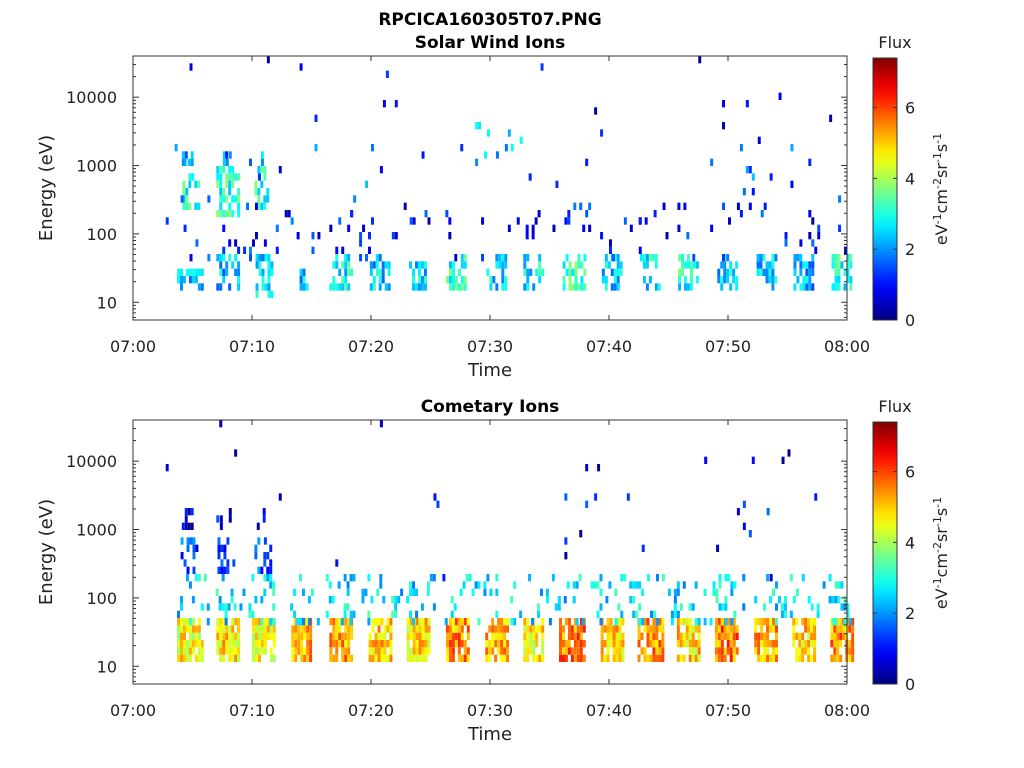 The width and height of the screenshot is (1024, 768). What do you see at coordinates (489, 370) in the screenshot?
I see `x-axis-label-solar-wind: Time` at bounding box center [489, 370].